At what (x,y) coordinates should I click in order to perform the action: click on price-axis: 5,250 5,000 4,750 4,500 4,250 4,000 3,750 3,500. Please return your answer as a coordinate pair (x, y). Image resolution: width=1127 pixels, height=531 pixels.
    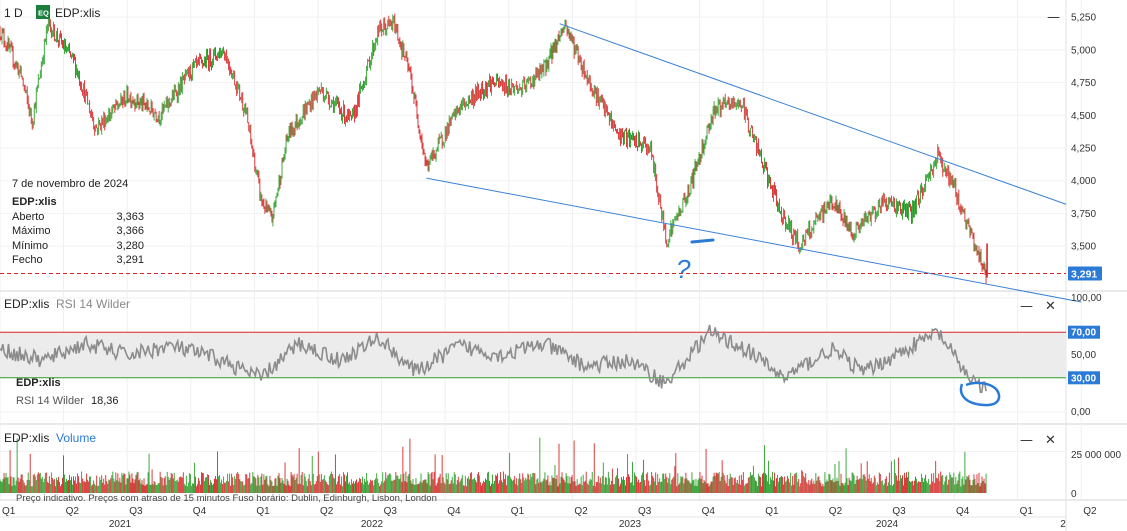
    Looking at the image, I should click on (1083, 133).